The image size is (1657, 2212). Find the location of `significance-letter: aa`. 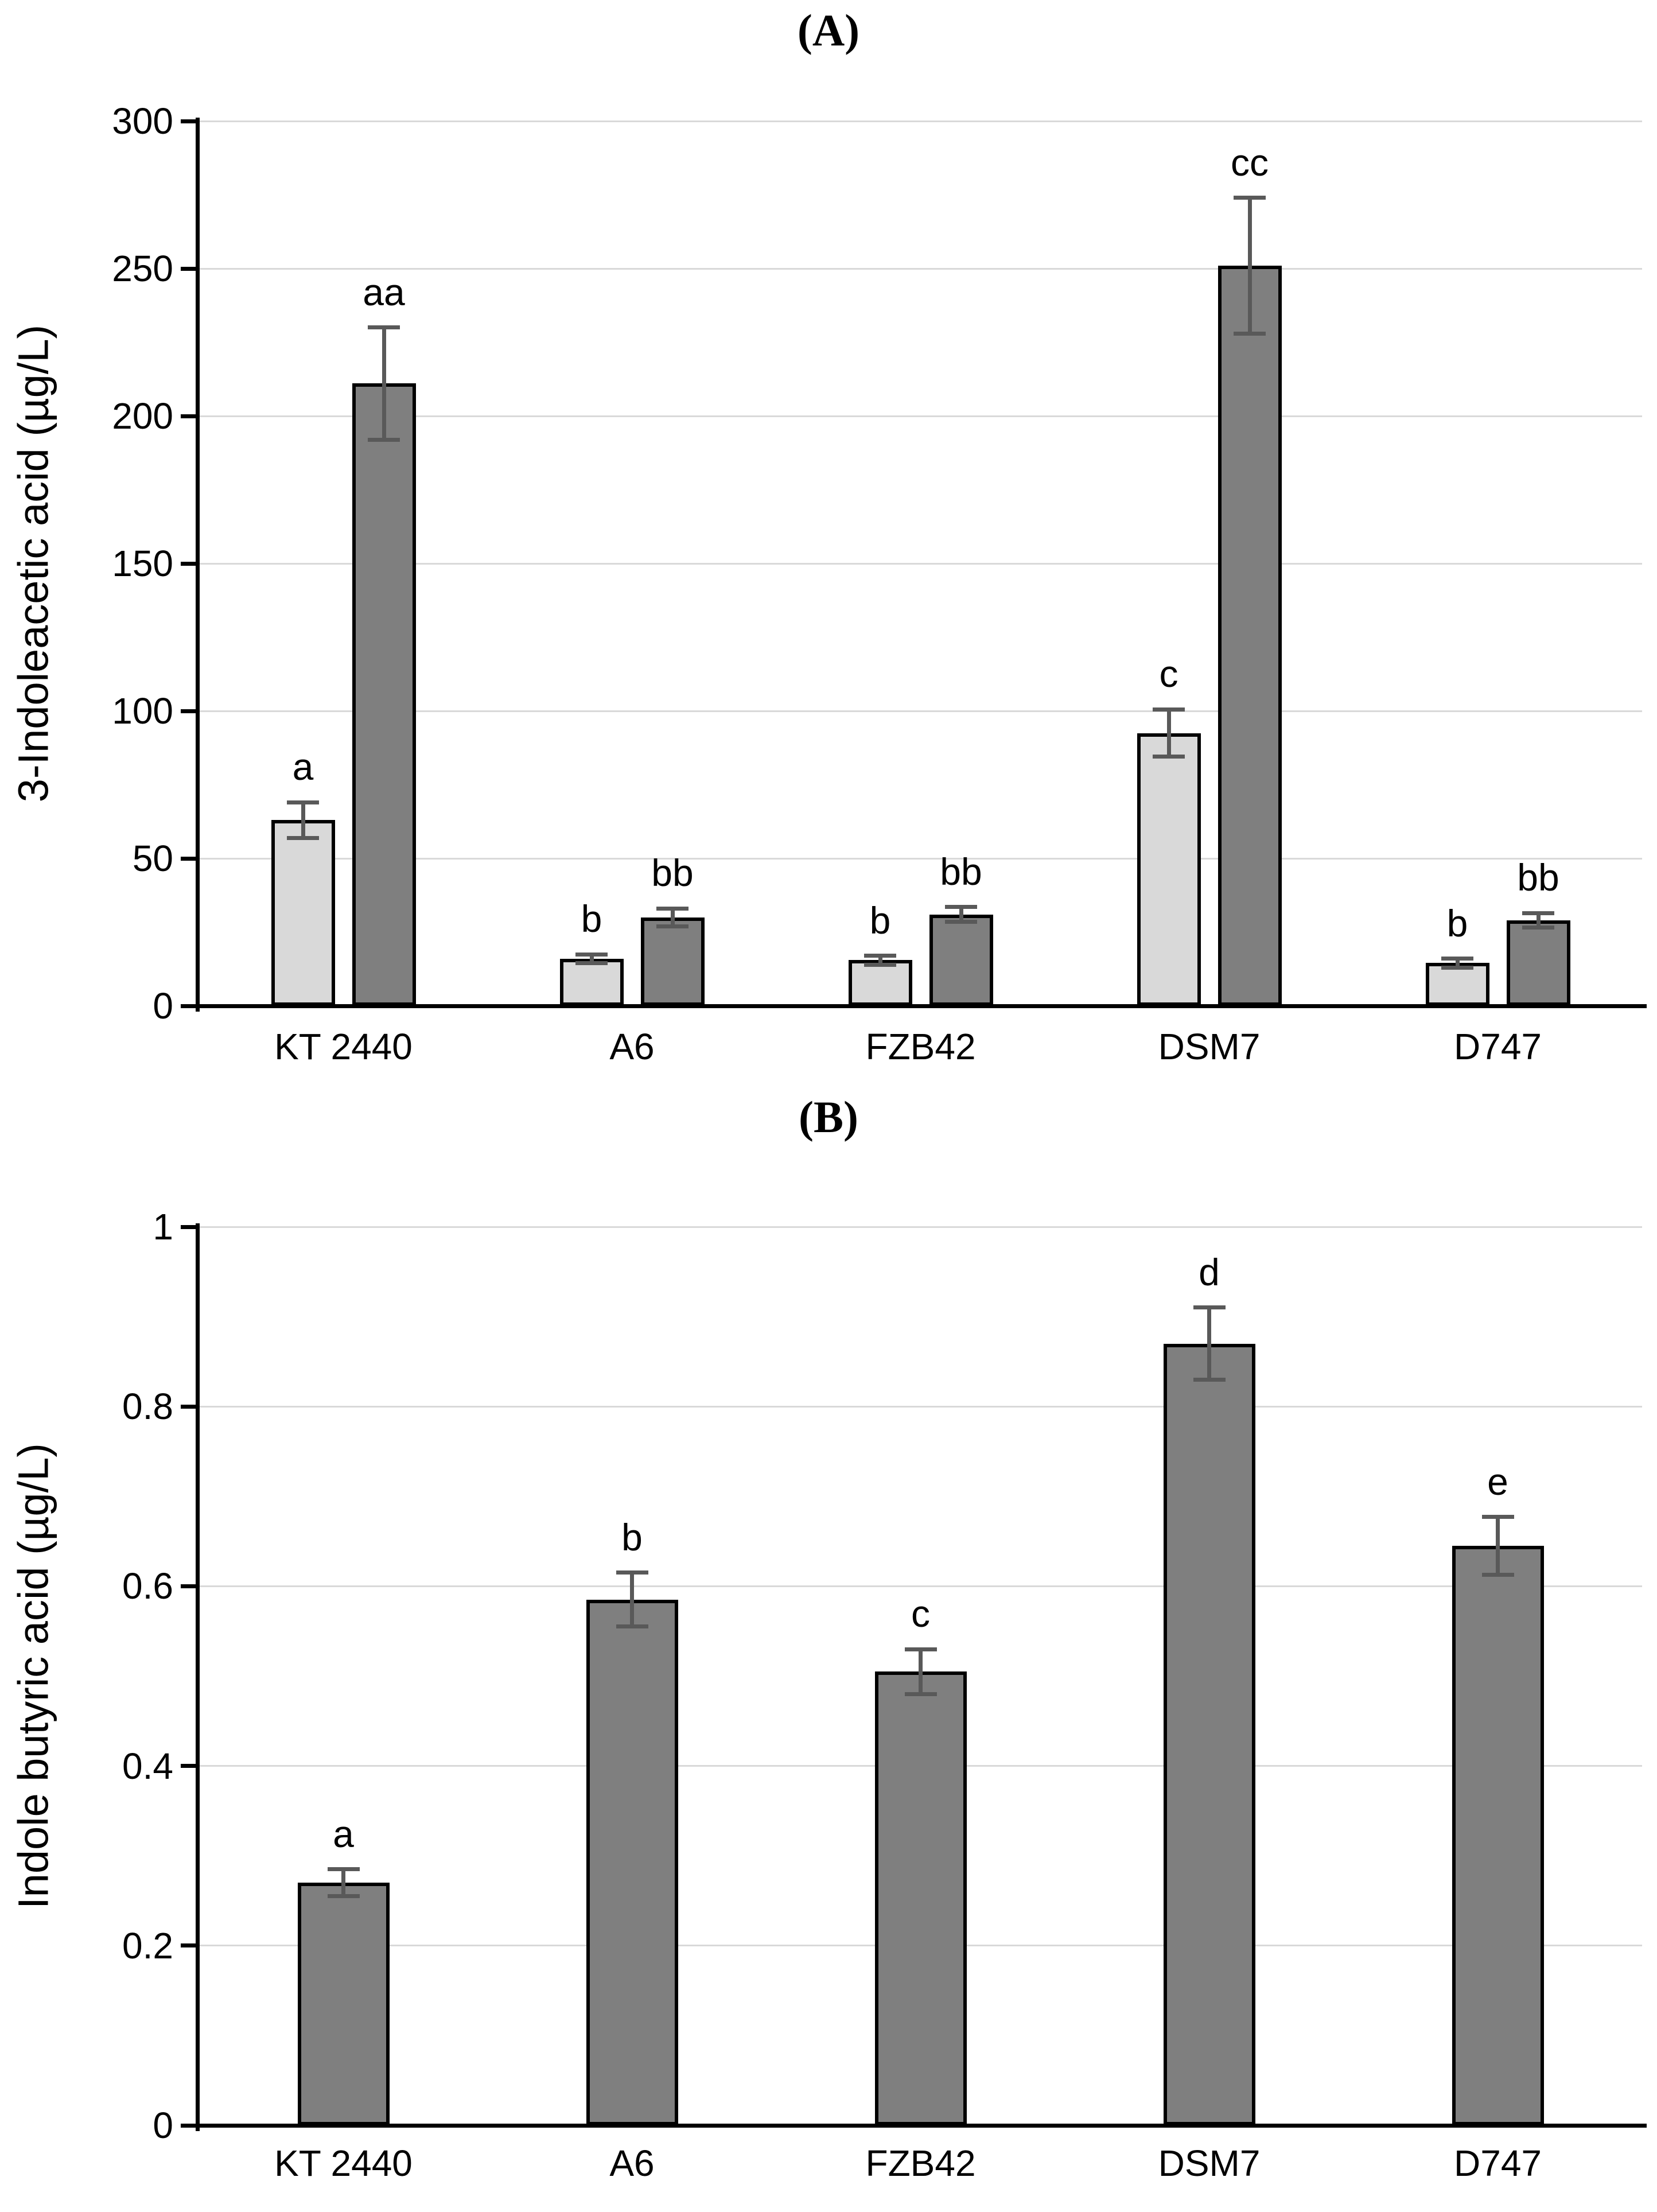

significance-letter: aa is located at coordinates (384, 291).